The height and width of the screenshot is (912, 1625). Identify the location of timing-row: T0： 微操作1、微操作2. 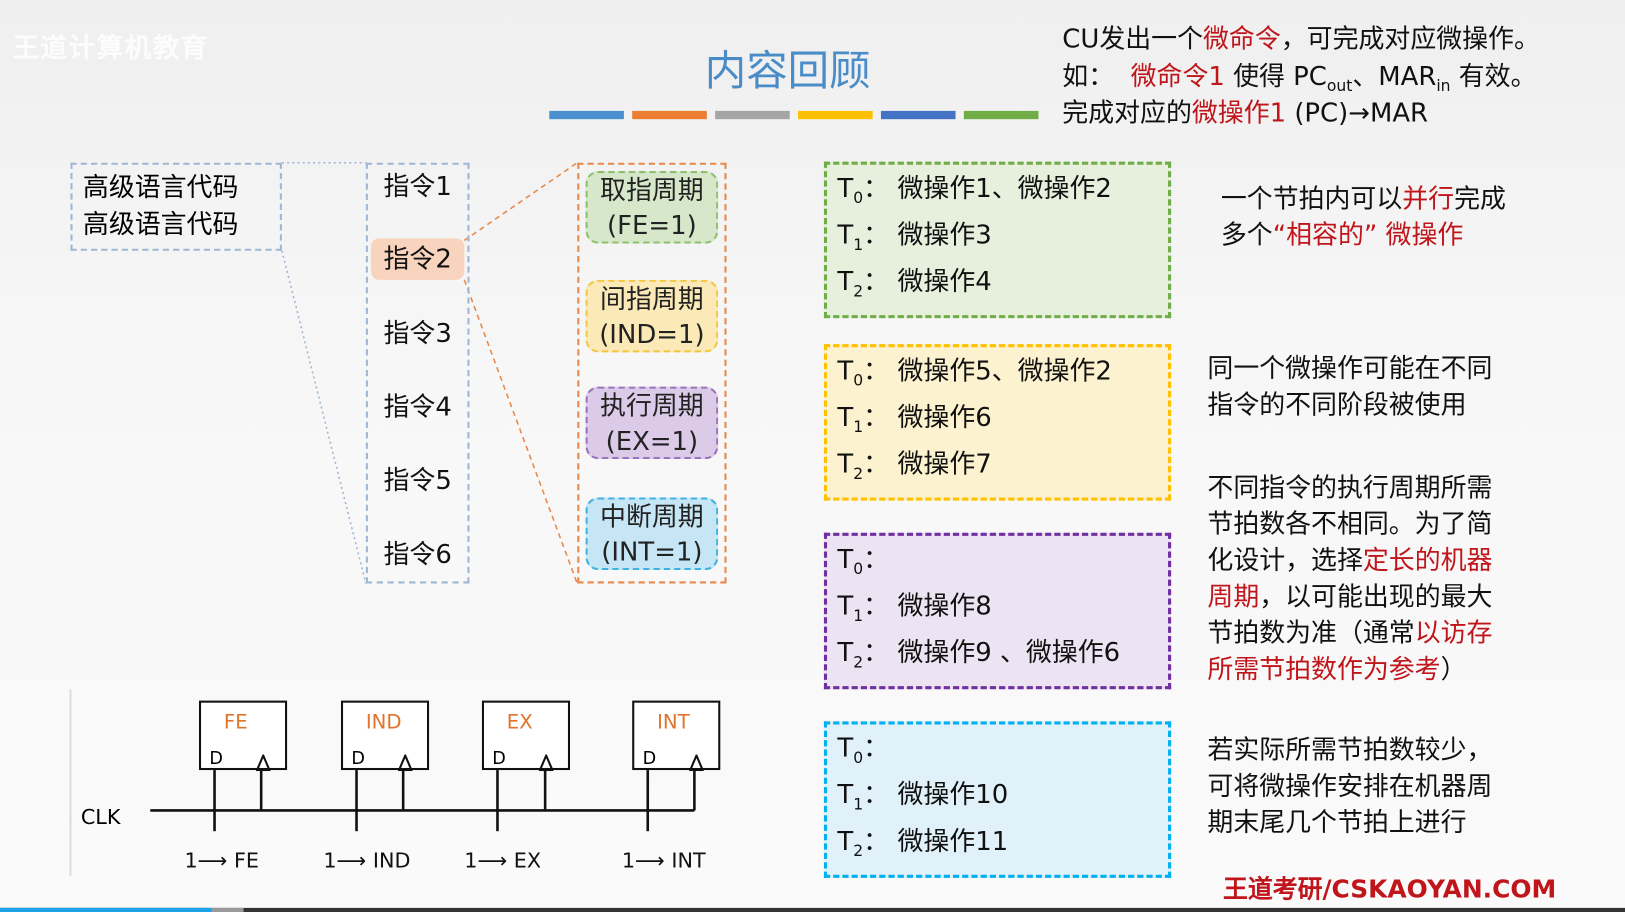
(974, 190).